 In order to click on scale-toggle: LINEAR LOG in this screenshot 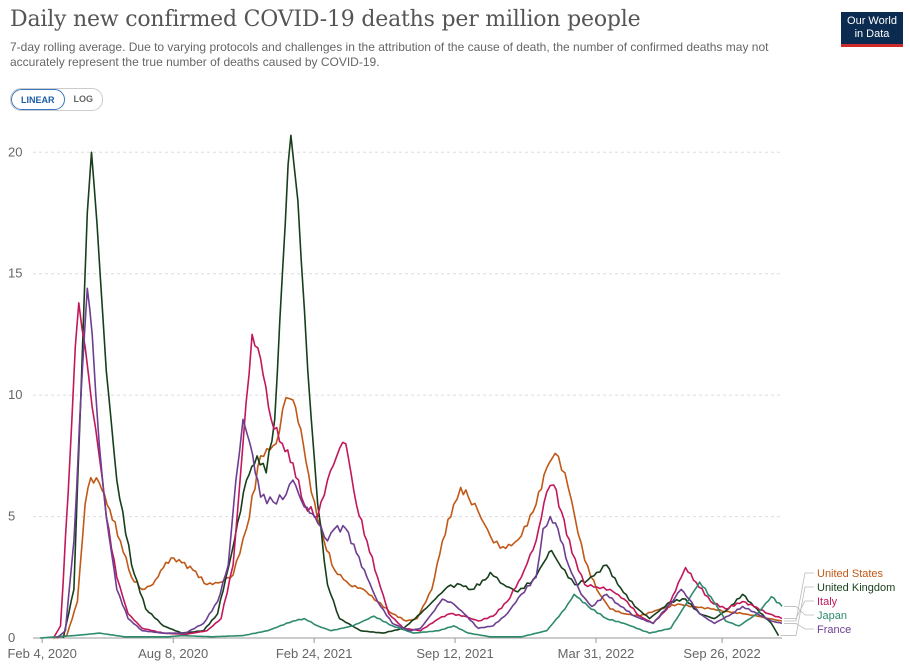, I will do `click(56, 99)`.